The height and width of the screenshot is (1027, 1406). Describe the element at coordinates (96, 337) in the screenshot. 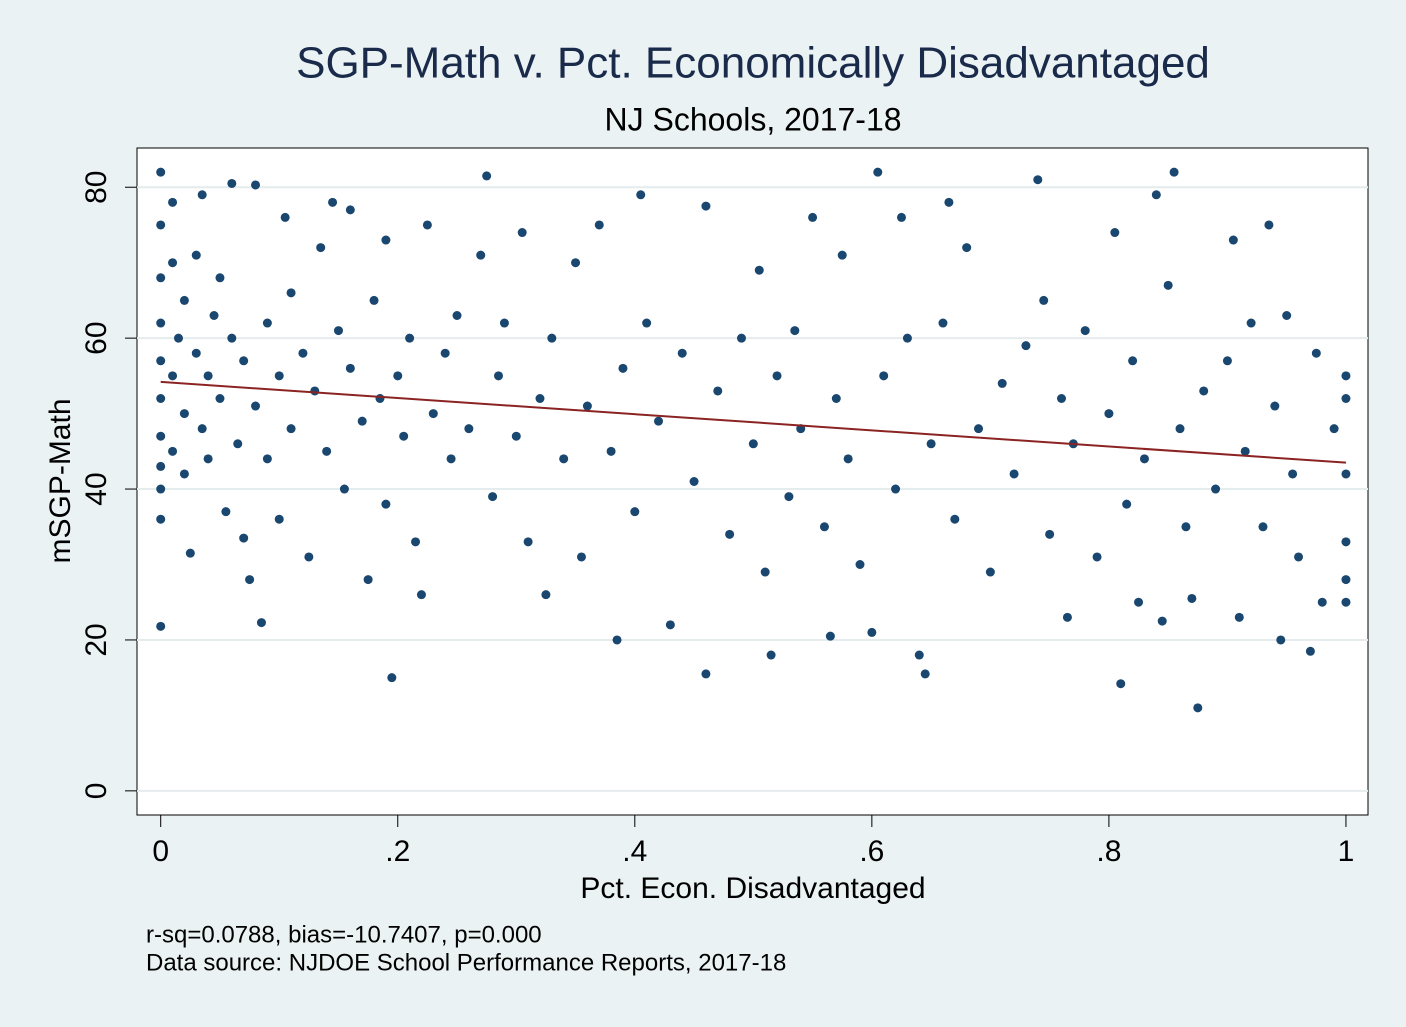

I see `y-tick-label: 60` at that location.